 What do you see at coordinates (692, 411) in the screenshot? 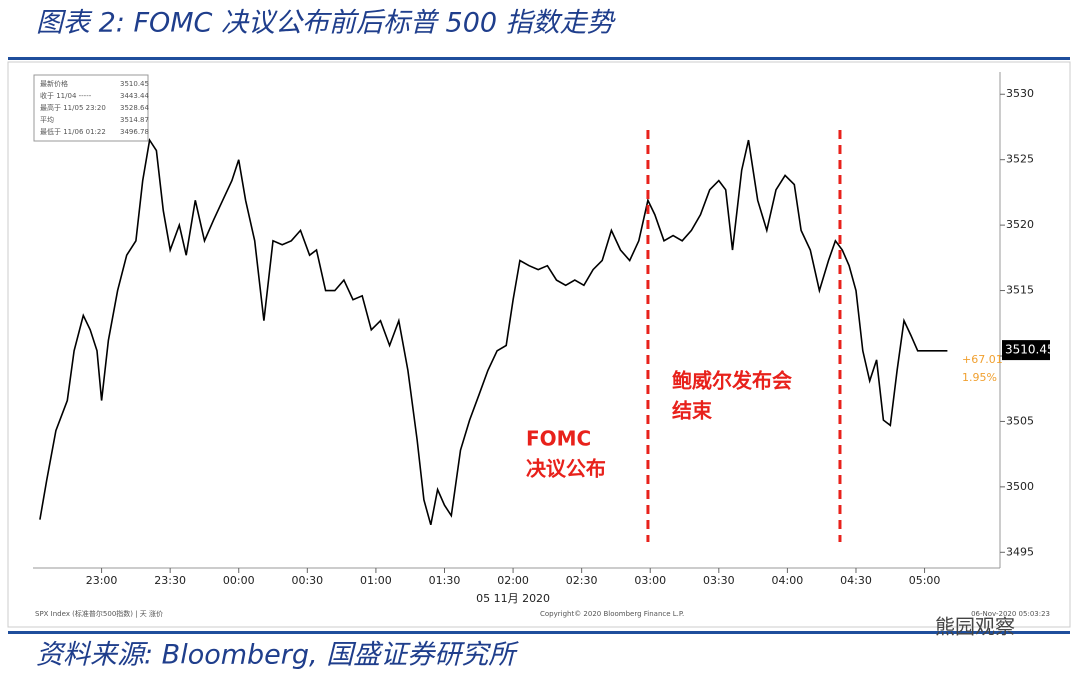
I see `event-label: 结束` at bounding box center [692, 411].